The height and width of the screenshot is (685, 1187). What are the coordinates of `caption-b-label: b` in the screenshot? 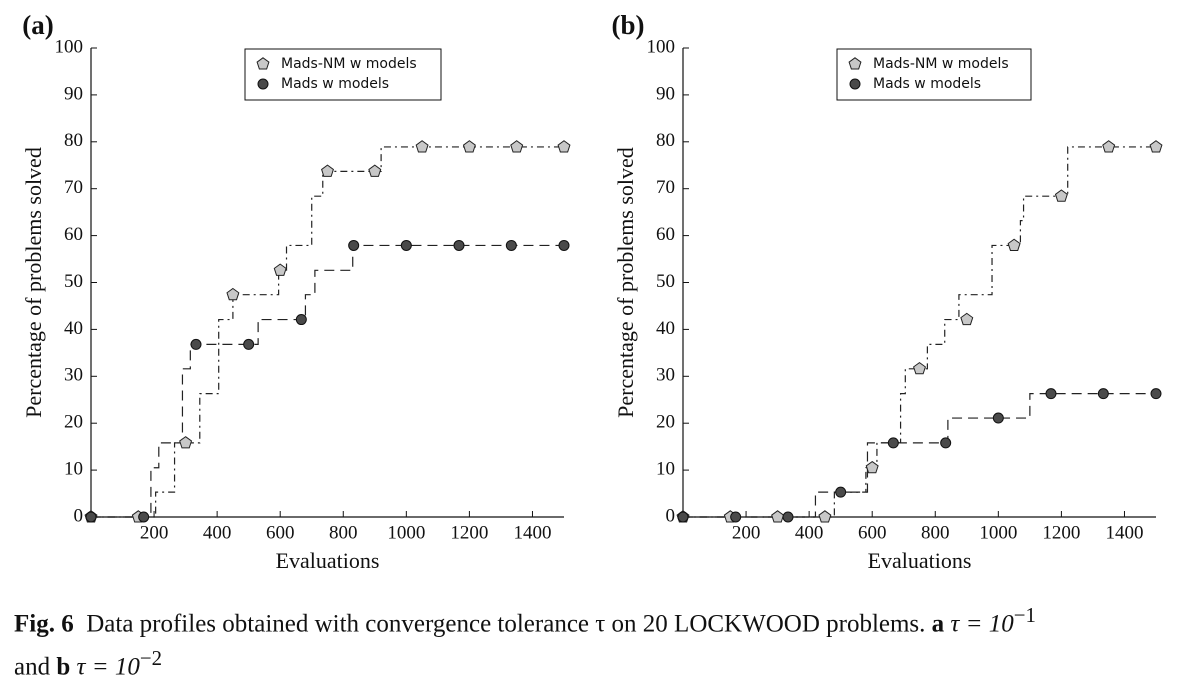 It's located at (63, 667).